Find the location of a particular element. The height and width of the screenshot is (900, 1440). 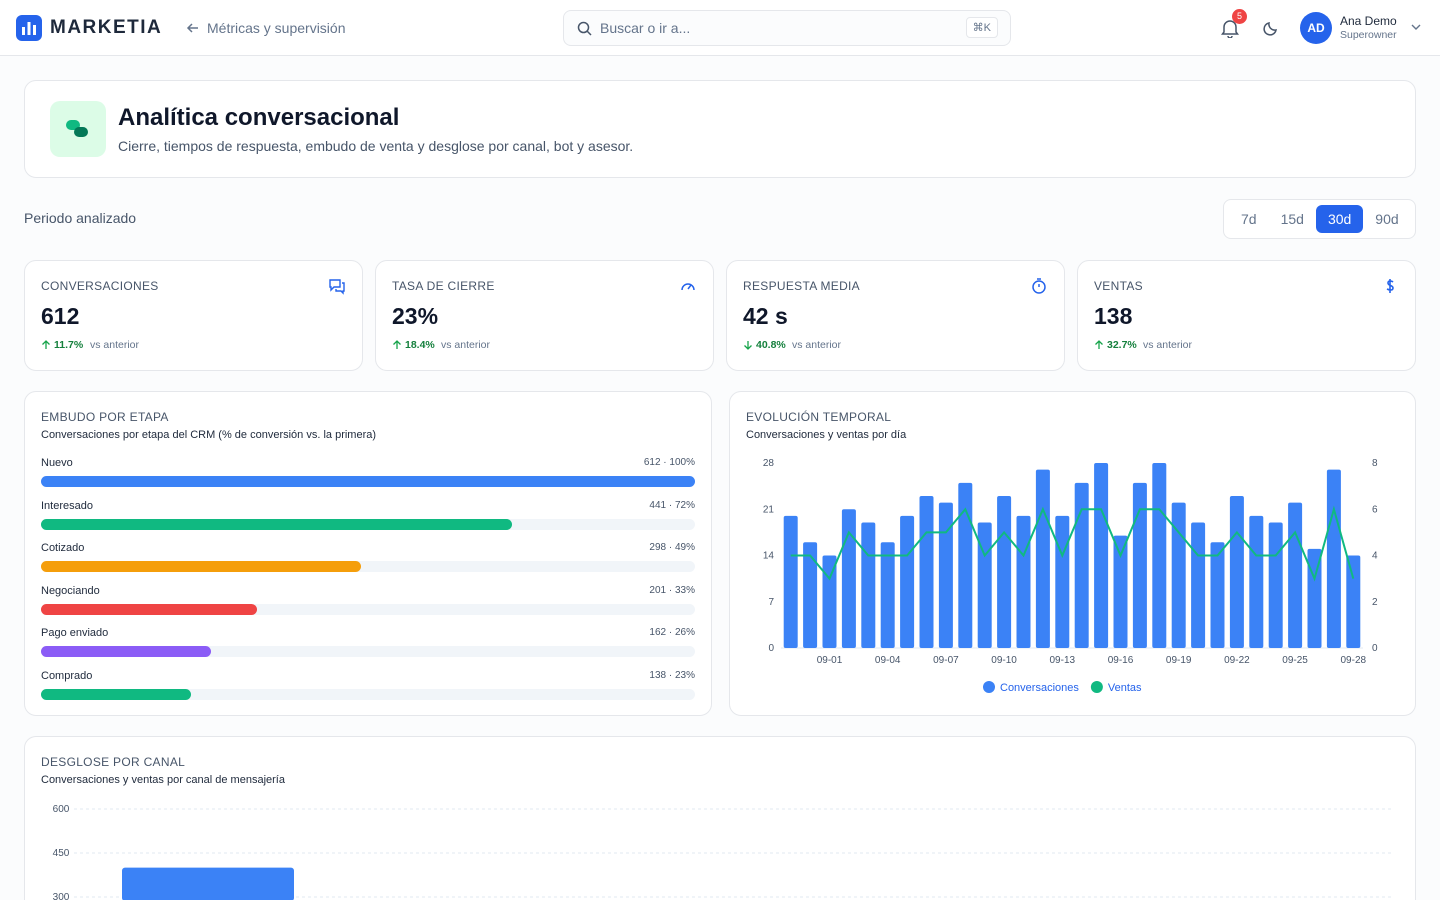

kpi-card: VENTAS 138 32.7% vs anterior is located at coordinates (1246, 315).